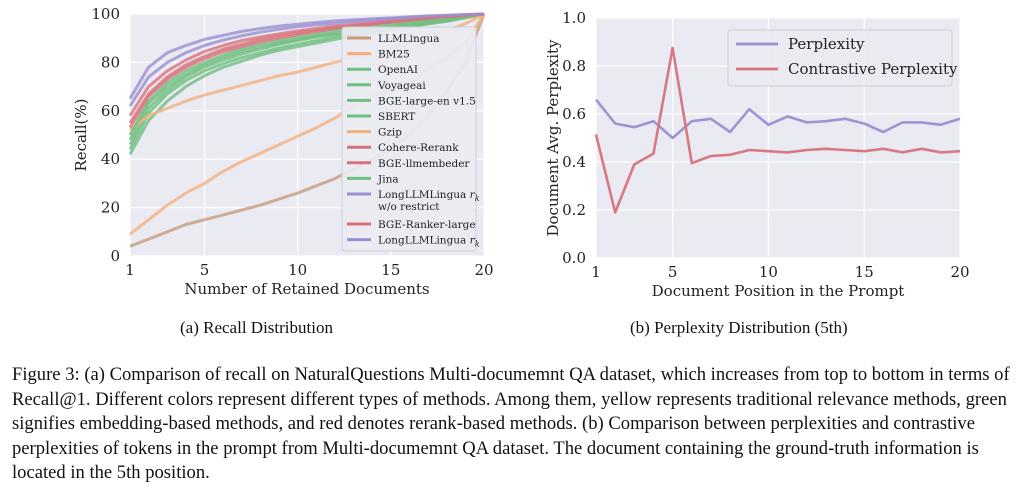  I want to click on y-axis-label: Document Avg. Perplexity, so click(553, 138).